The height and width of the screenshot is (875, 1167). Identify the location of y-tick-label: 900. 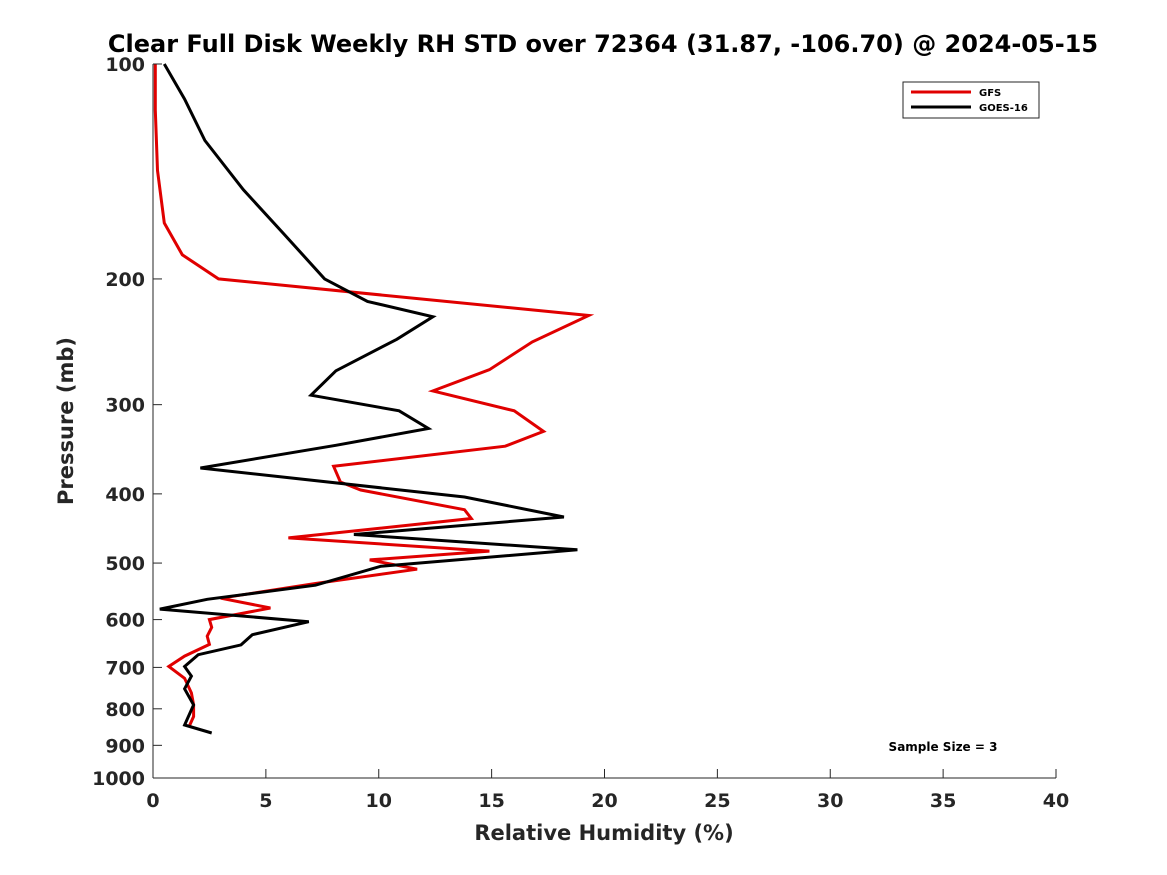
(125, 746).